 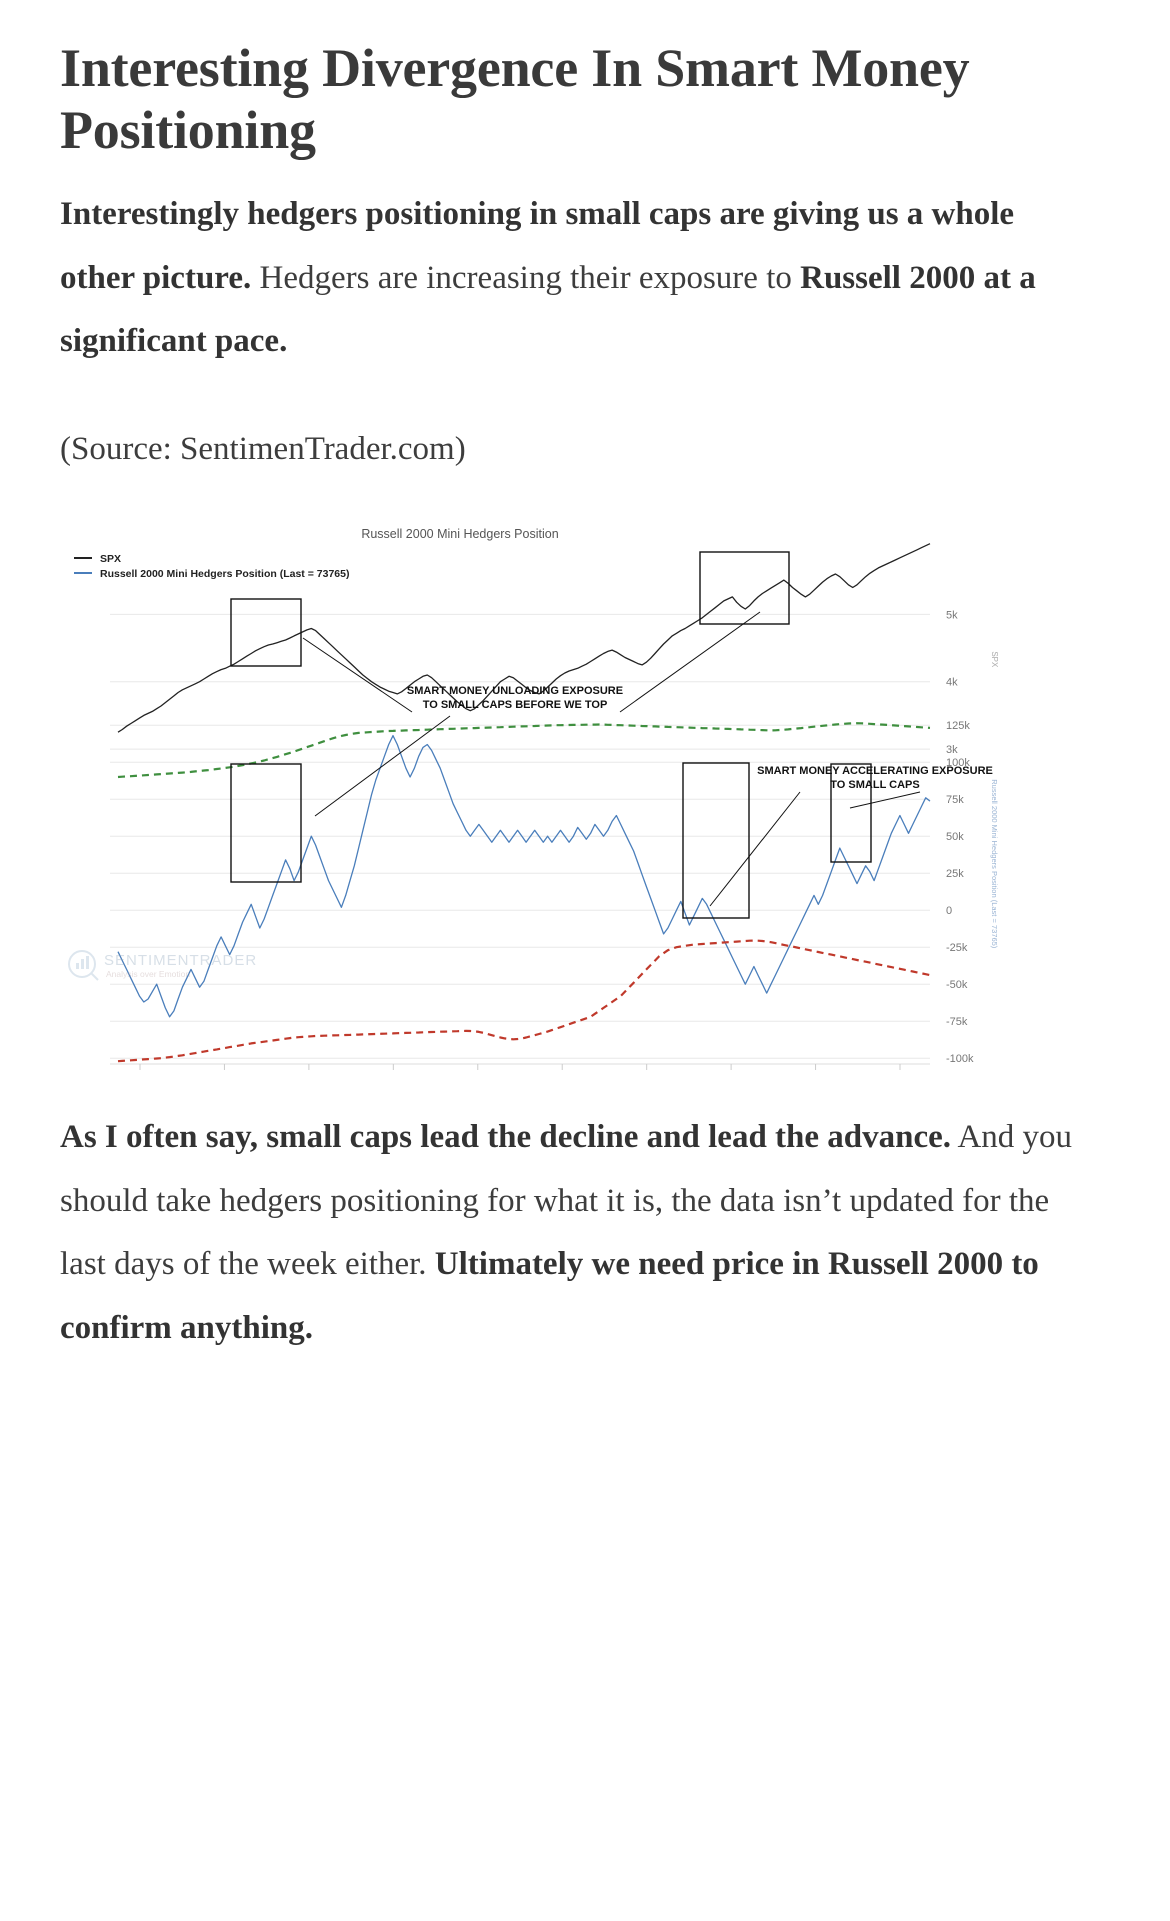 What do you see at coordinates (949, 911) in the screenshot?
I see `y-tick-hedgers: 0` at bounding box center [949, 911].